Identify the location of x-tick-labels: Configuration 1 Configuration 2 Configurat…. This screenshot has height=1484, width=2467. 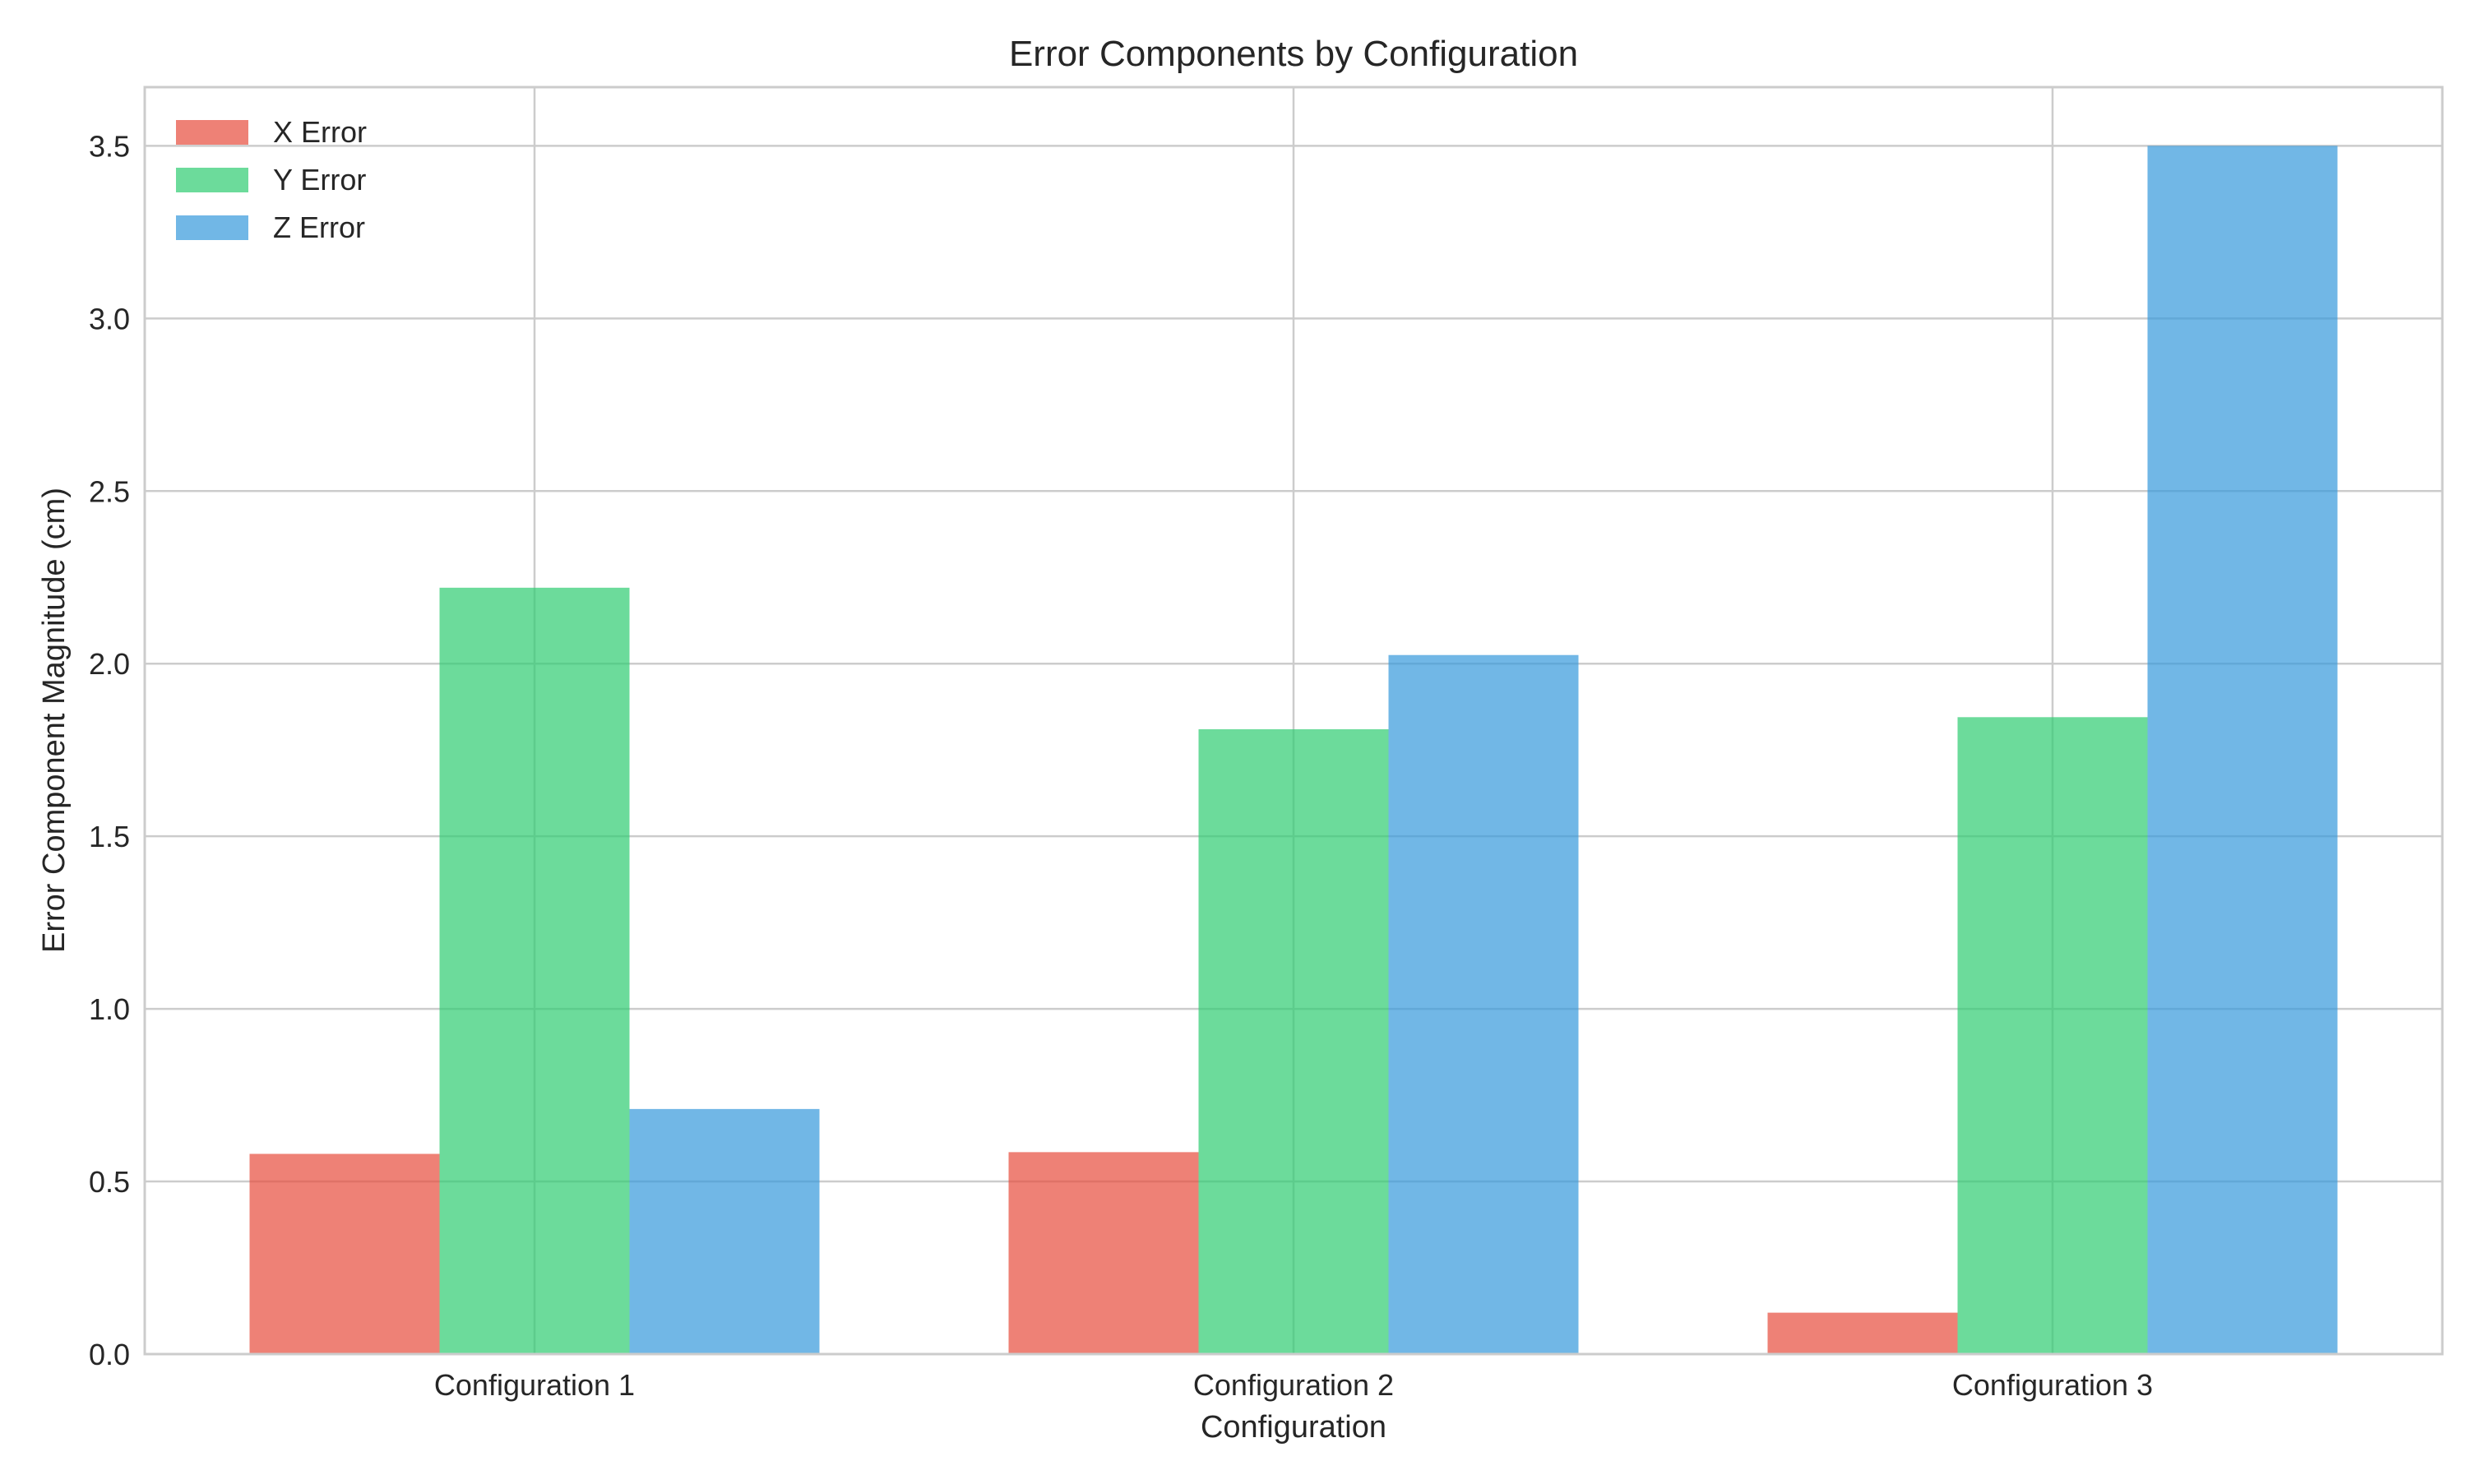
(1293, 1385).